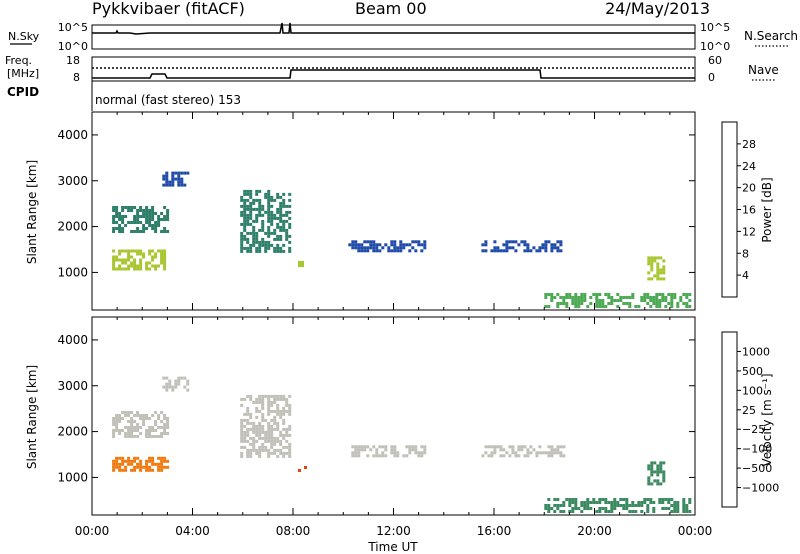 This screenshot has height=554, width=800. I want to click on colorbar-tick-label: 20, so click(749, 188).